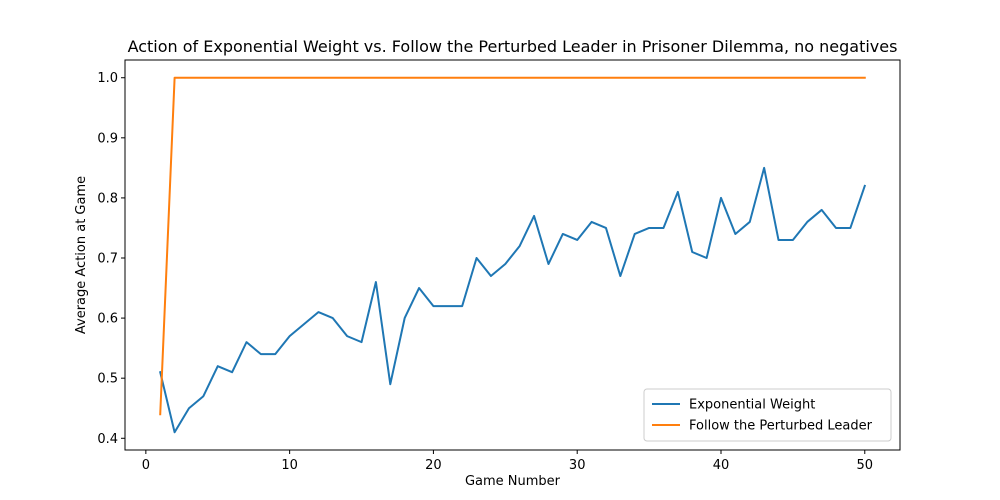 The width and height of the screenshot is (1000, 500). I want to click on y-axis-label: Average Action at Game, so click(81, 255).